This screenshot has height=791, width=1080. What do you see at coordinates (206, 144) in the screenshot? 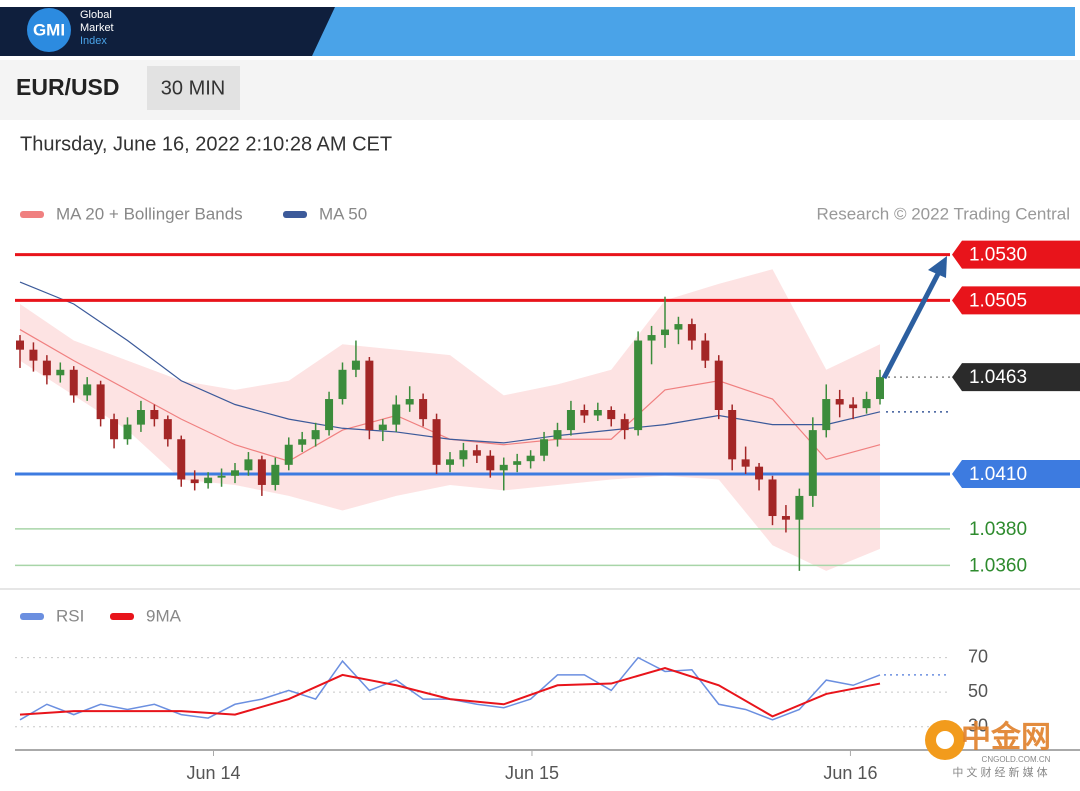
I see `timestamp: Thursday, June 16, 2022 2:10:28 AM CET` at bounding box center [206, 144].